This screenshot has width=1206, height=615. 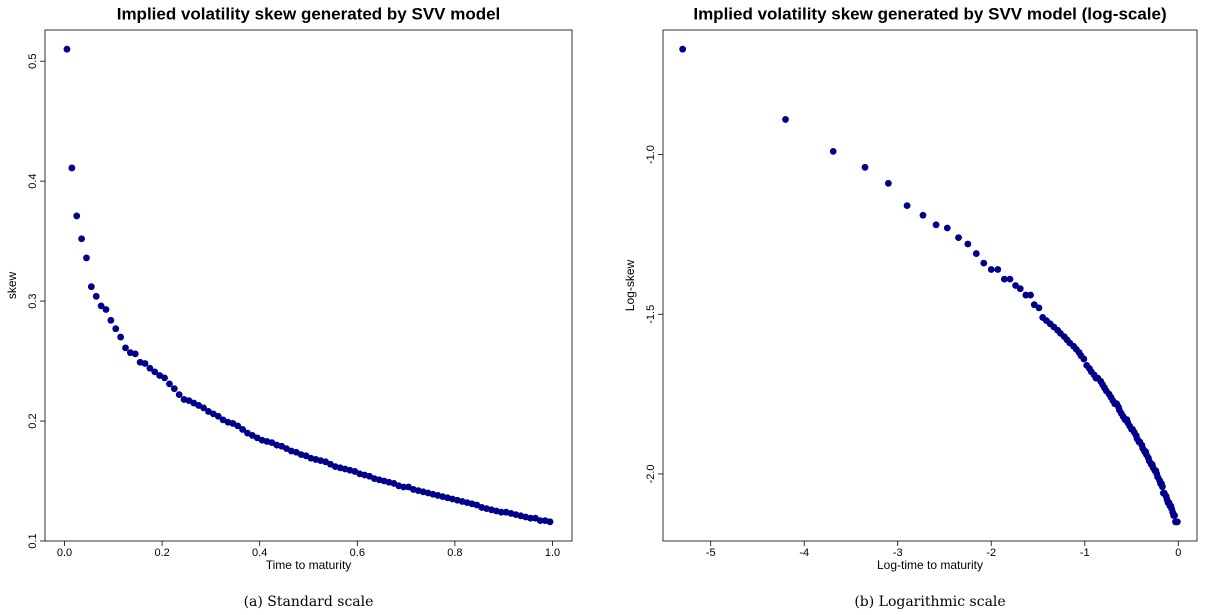 I want to click on x-tick-label: -5, so click(x=711, y=553).